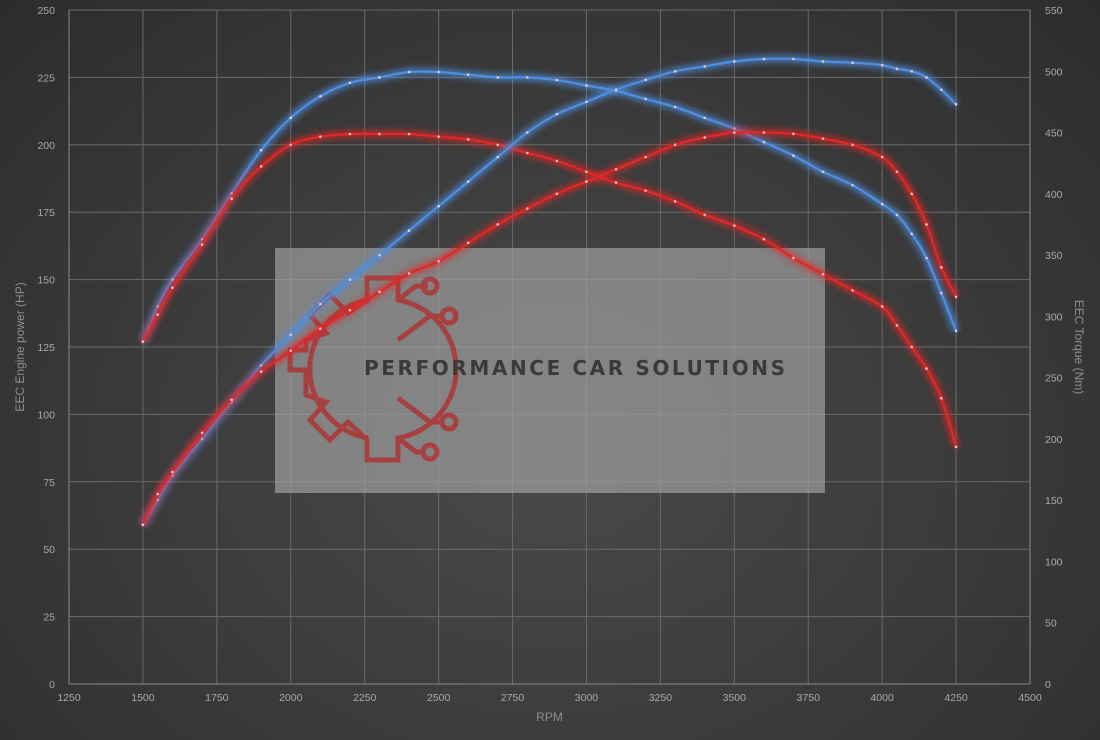 Image resolution: width=1100 pixels, height=740 pixels. Describe the element at coordinates (1051, 624) in the screenshot. I see `y-right-tick-label: 50` at that location.